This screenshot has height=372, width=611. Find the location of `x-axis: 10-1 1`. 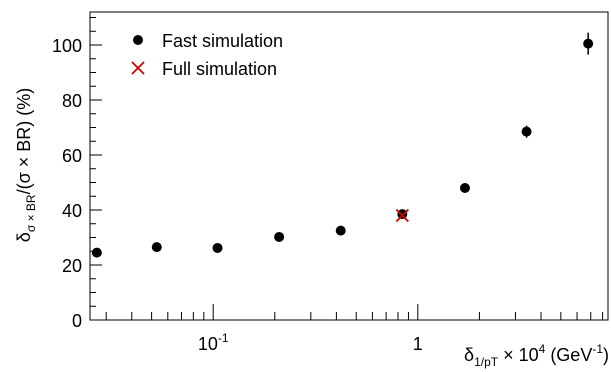

x-axis: 10-1 1 is located at coordinates (354, 329).